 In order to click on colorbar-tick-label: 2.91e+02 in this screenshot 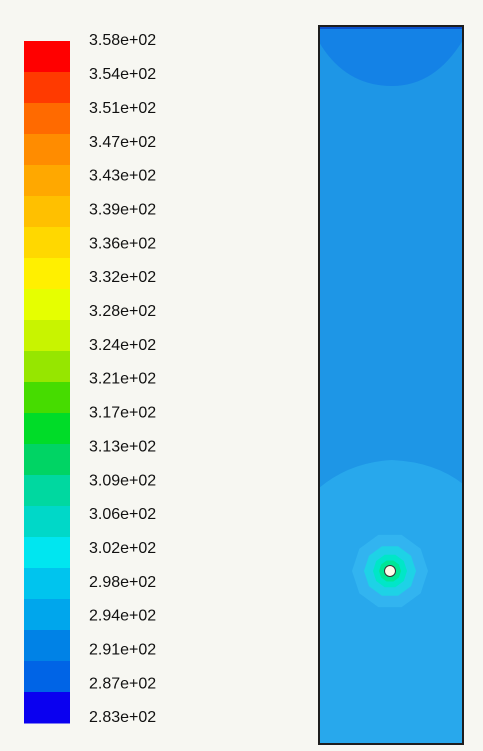, I will do `click(122, 650)`.